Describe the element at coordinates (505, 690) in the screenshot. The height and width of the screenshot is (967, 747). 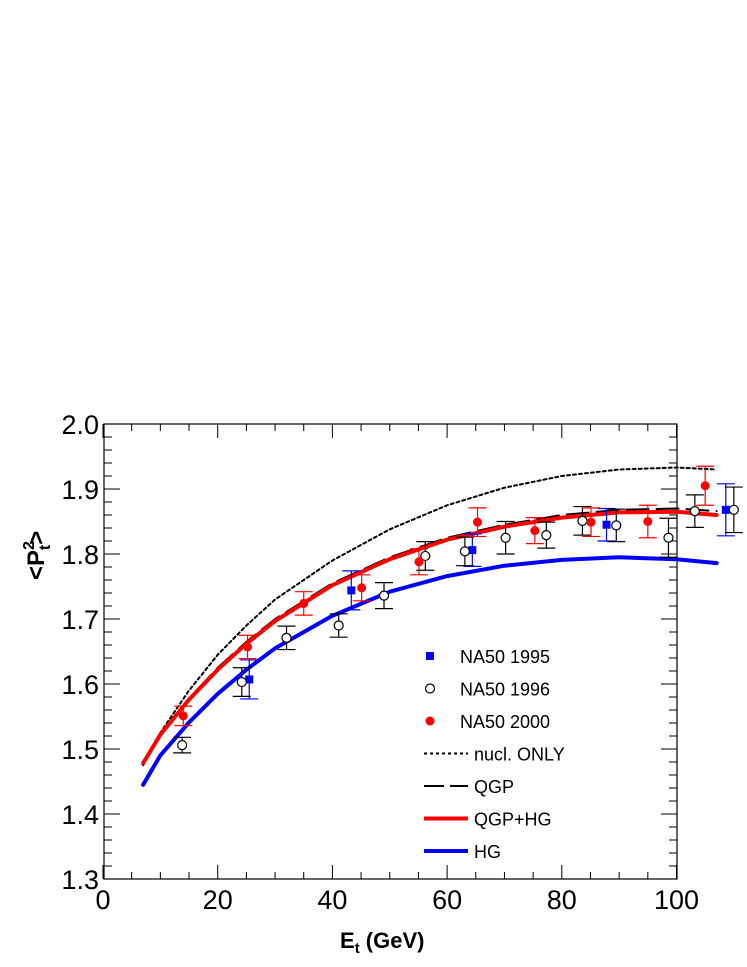
I see `legend-label: NA50 1996` at that location.